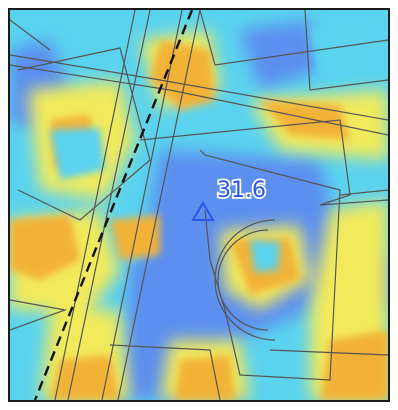 The image size is (398, 410). What do you see at coordinates (241, 190) in the screenshot?
I see `measurement-label: 31.6` at bounding box center [241, 190].